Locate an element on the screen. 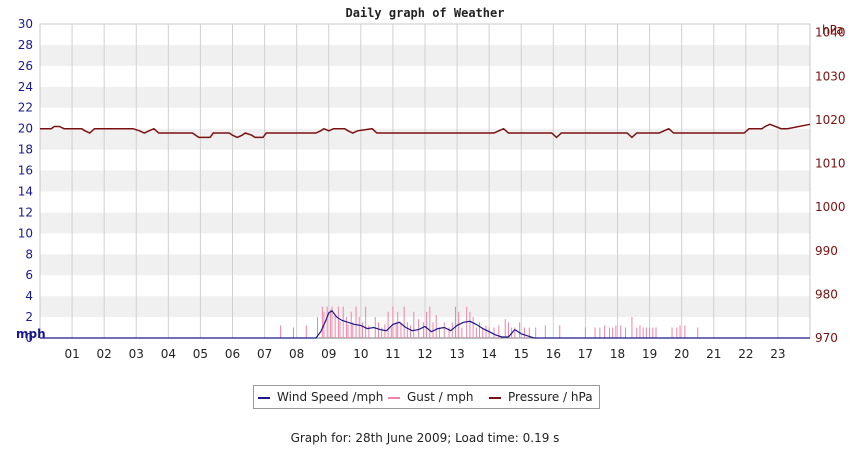 Image resolution: width=850 pixels, height=450 pixels. right-tick-label: 980 is located at coordinates (826, 294).